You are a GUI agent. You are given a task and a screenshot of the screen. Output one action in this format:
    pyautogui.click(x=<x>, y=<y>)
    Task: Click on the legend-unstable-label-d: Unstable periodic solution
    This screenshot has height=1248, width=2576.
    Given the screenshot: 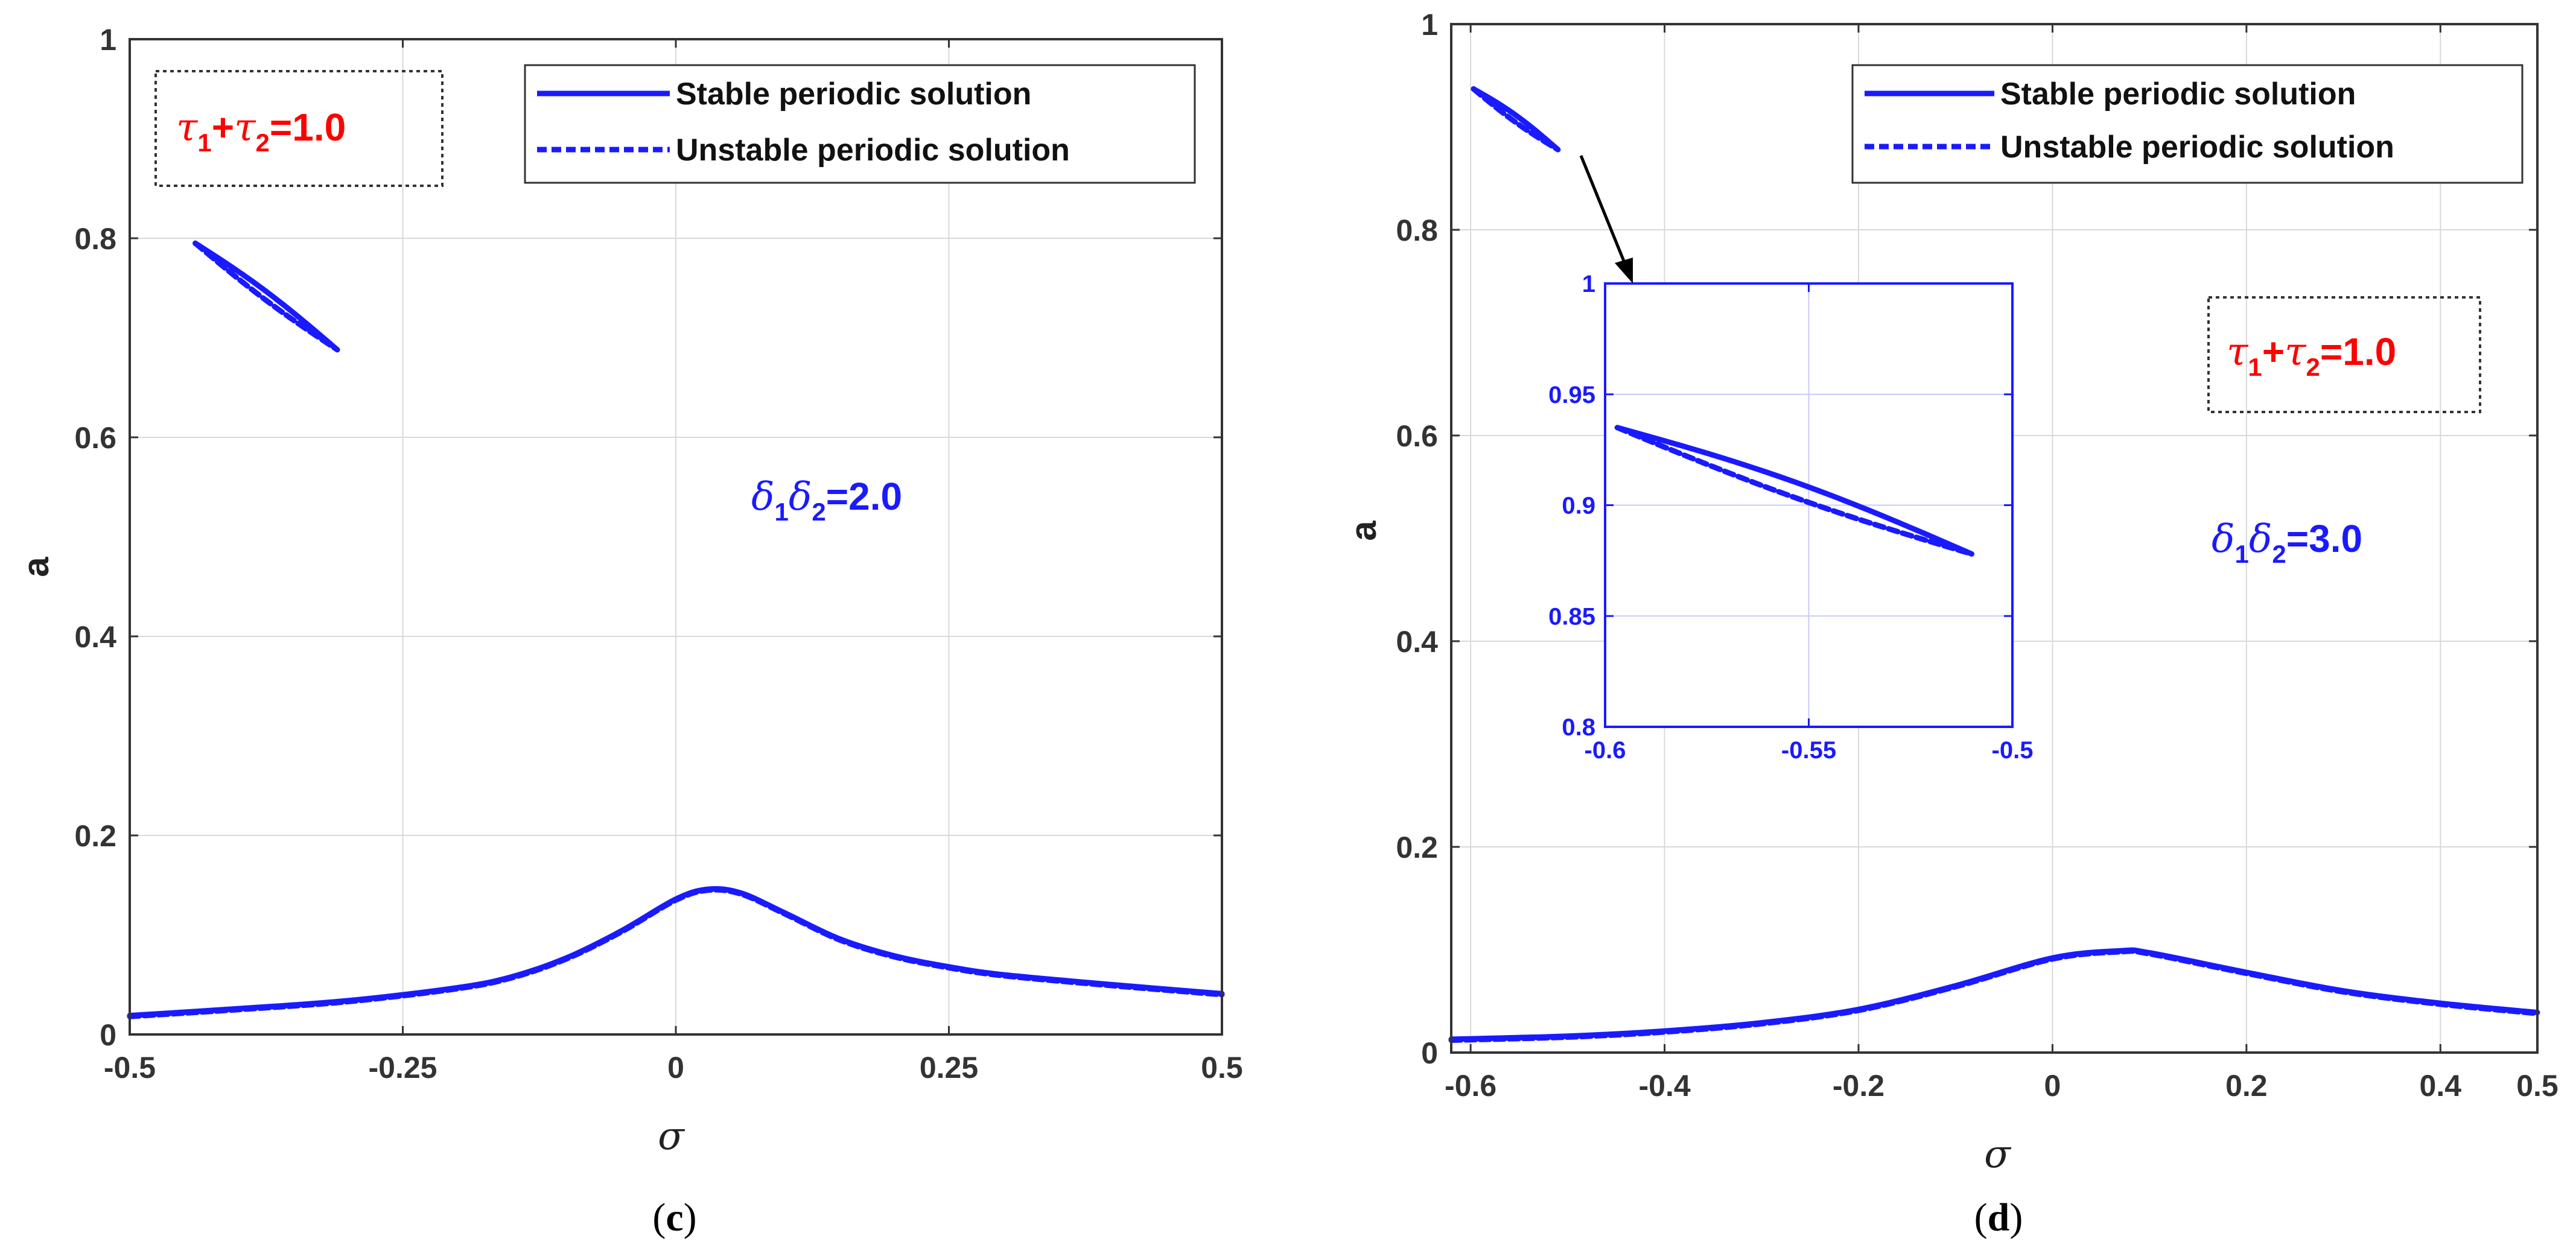 What is the action you would take?
    pyautogui.click(x=2197, y=147)
    